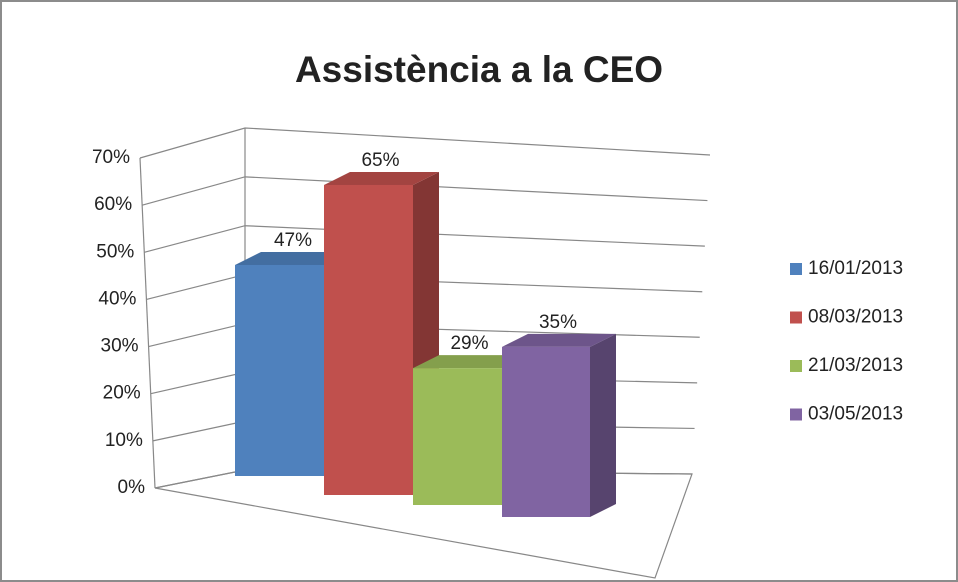  Describe the element at coordinates (111, 157) in the screenshot. I see `y-tick-label: 70%` at that location.